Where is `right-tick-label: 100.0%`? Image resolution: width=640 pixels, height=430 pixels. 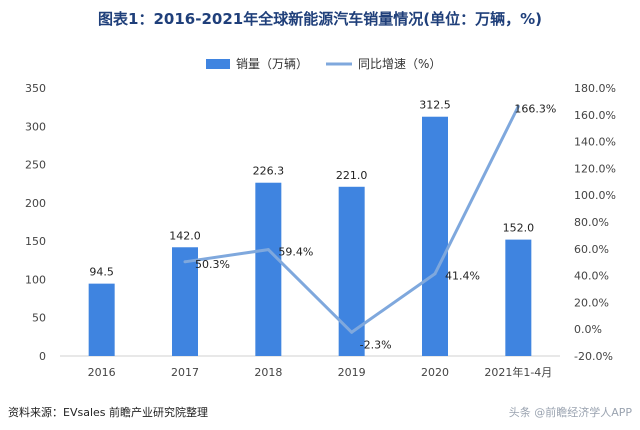 right-tick-label: 100.0% is located at coordinates (595, 195).